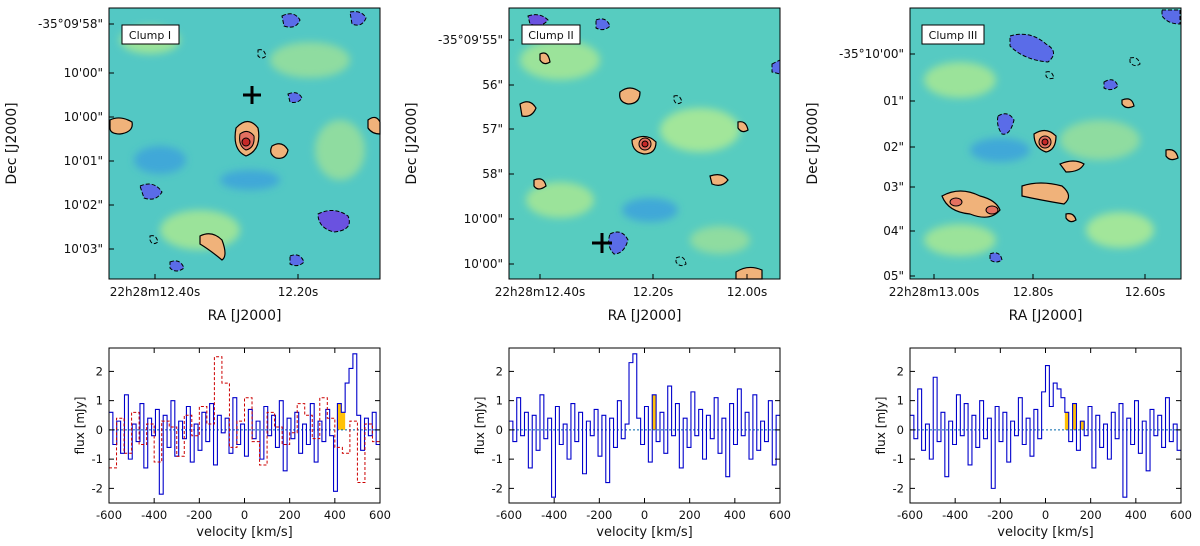  What do you see at coordinates (470, 40) in the screenshot?
I see `y-tick-label: -35°09'55"` at bounding box center [470, 40].